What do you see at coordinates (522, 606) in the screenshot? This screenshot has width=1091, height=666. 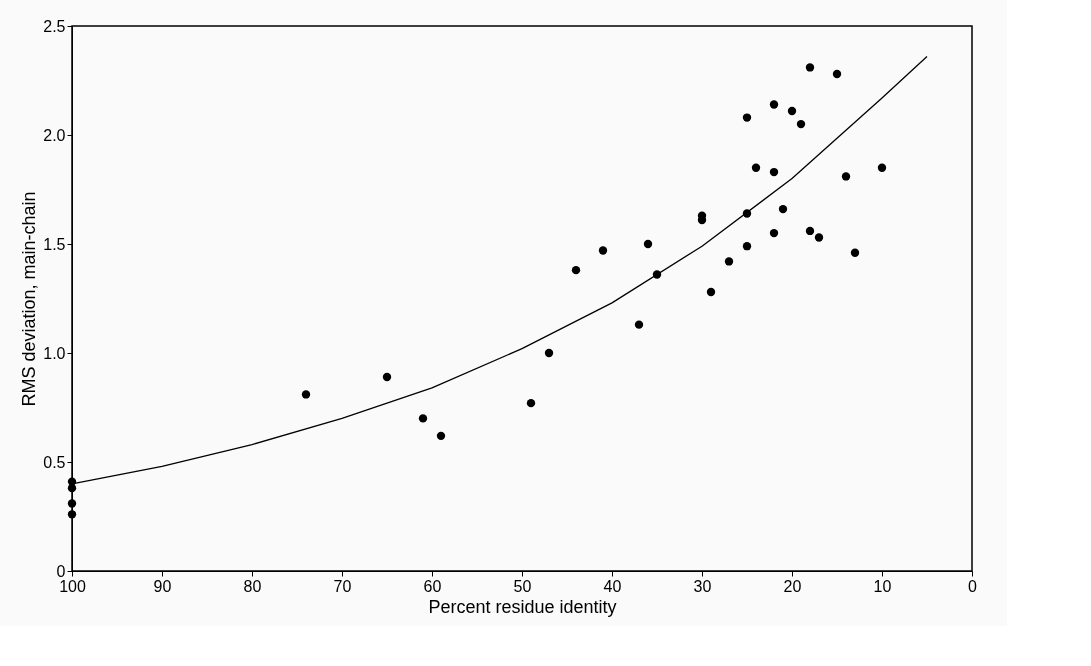 I see `x-axis-title: Percent residue identity` at bounding box center [522, 606].